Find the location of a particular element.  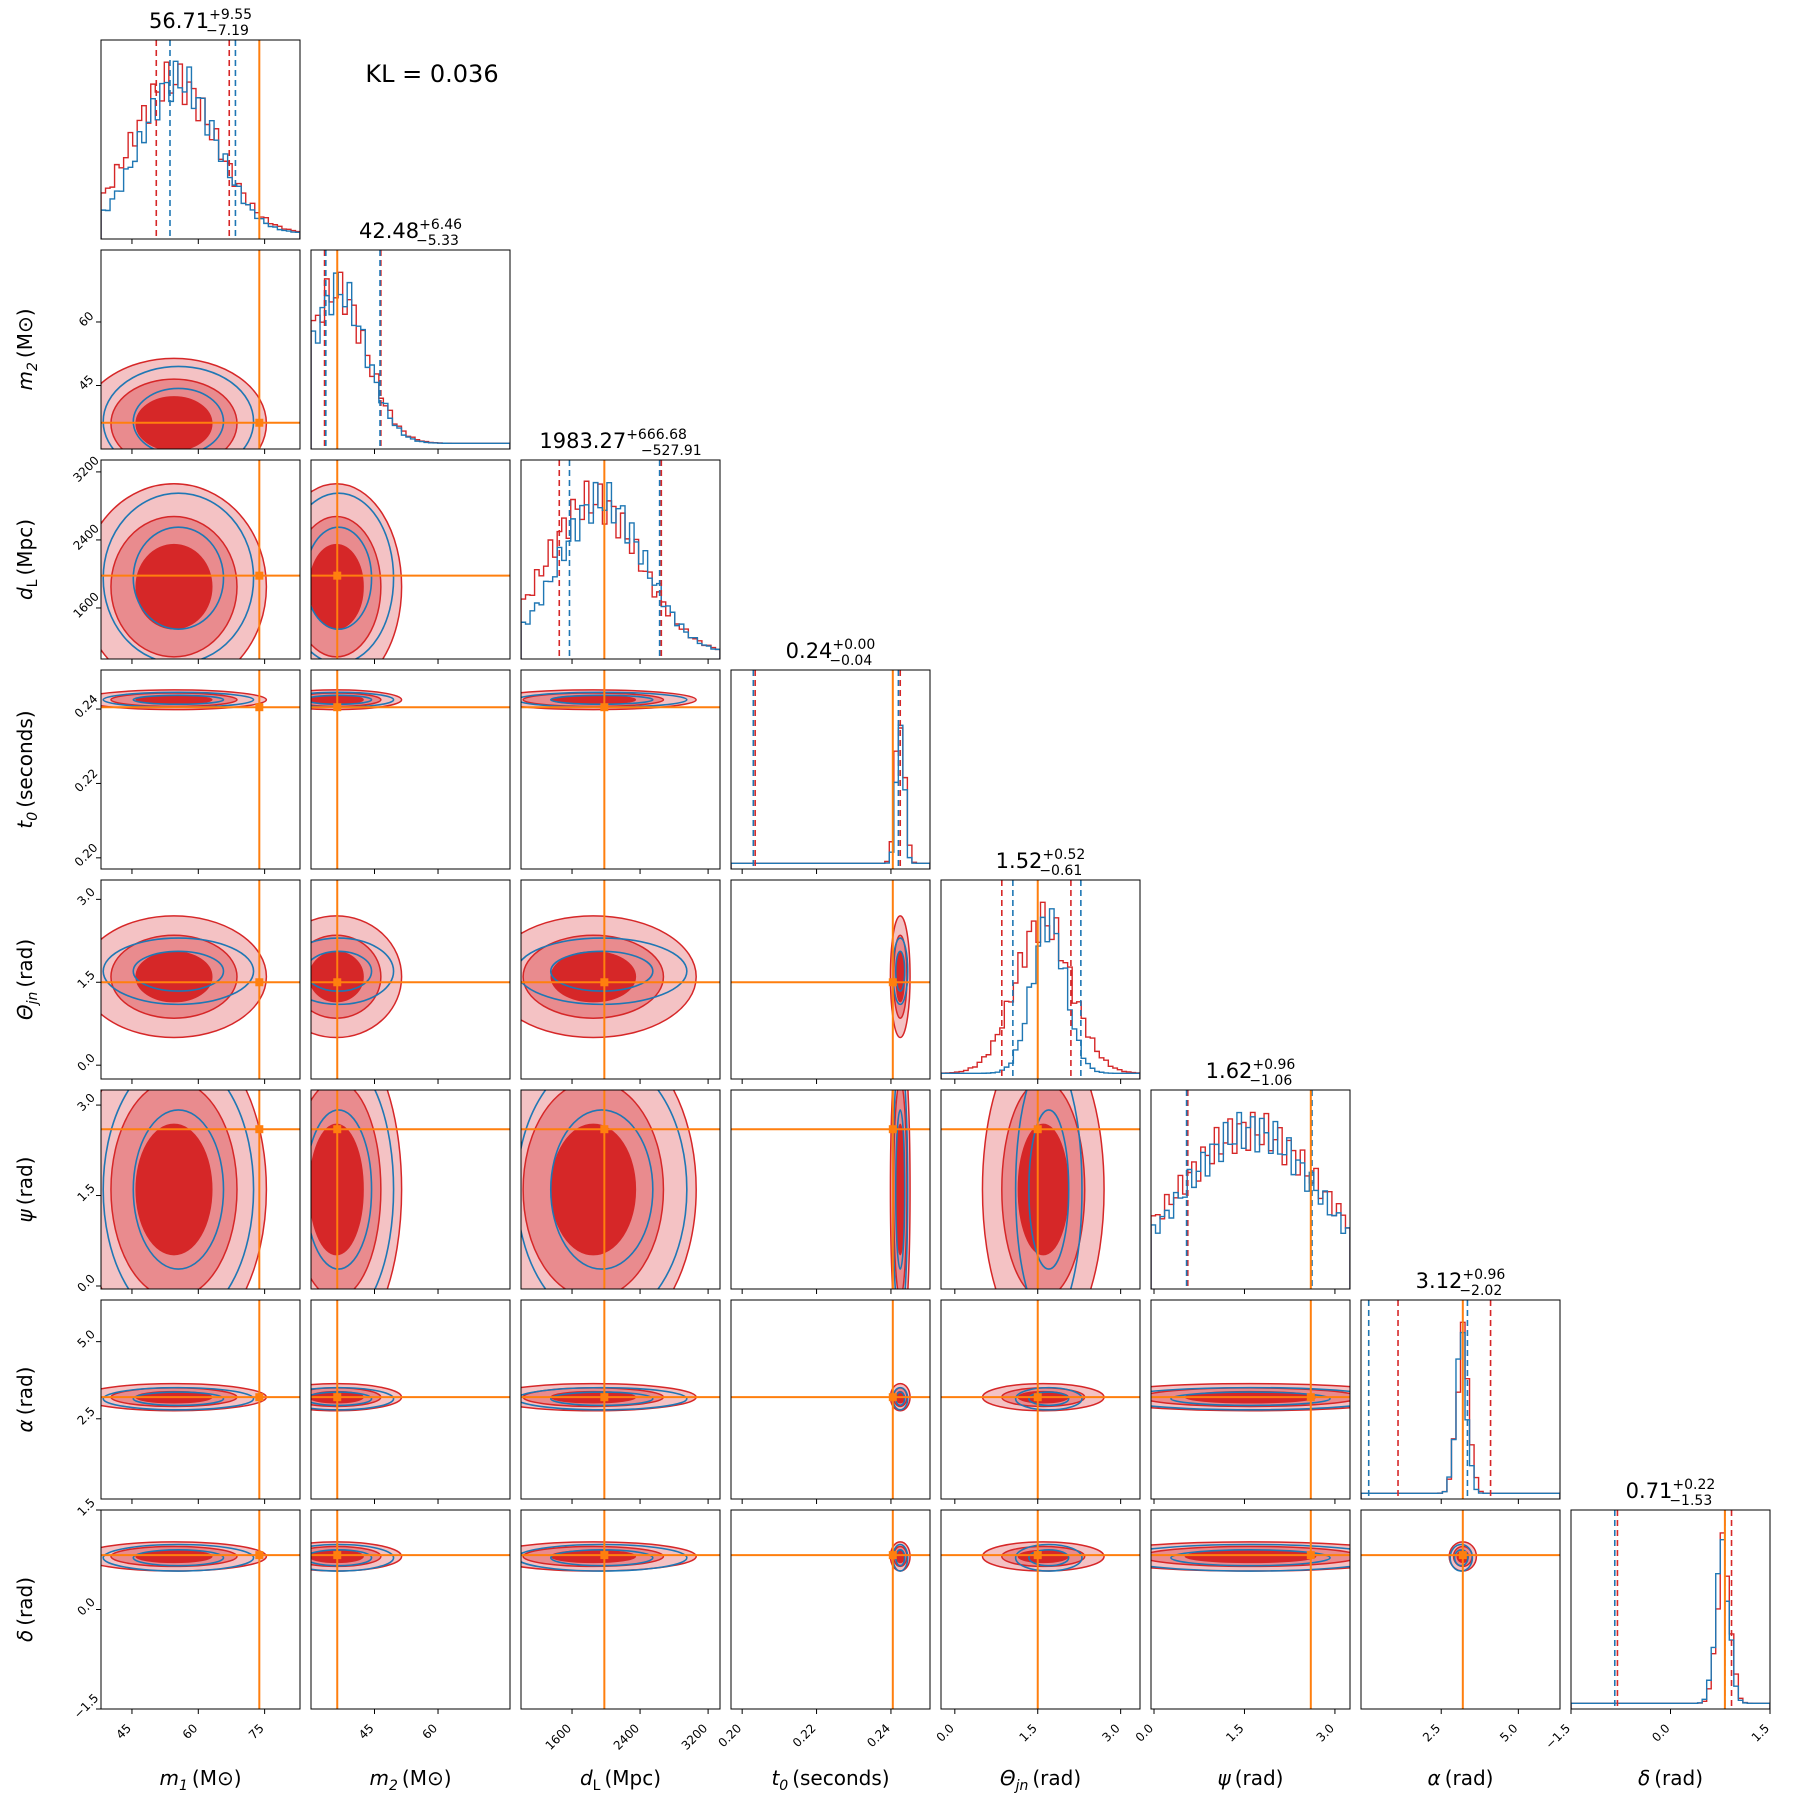

xtick-label-m1-2: 75 is located at coordinates (256, 1731).